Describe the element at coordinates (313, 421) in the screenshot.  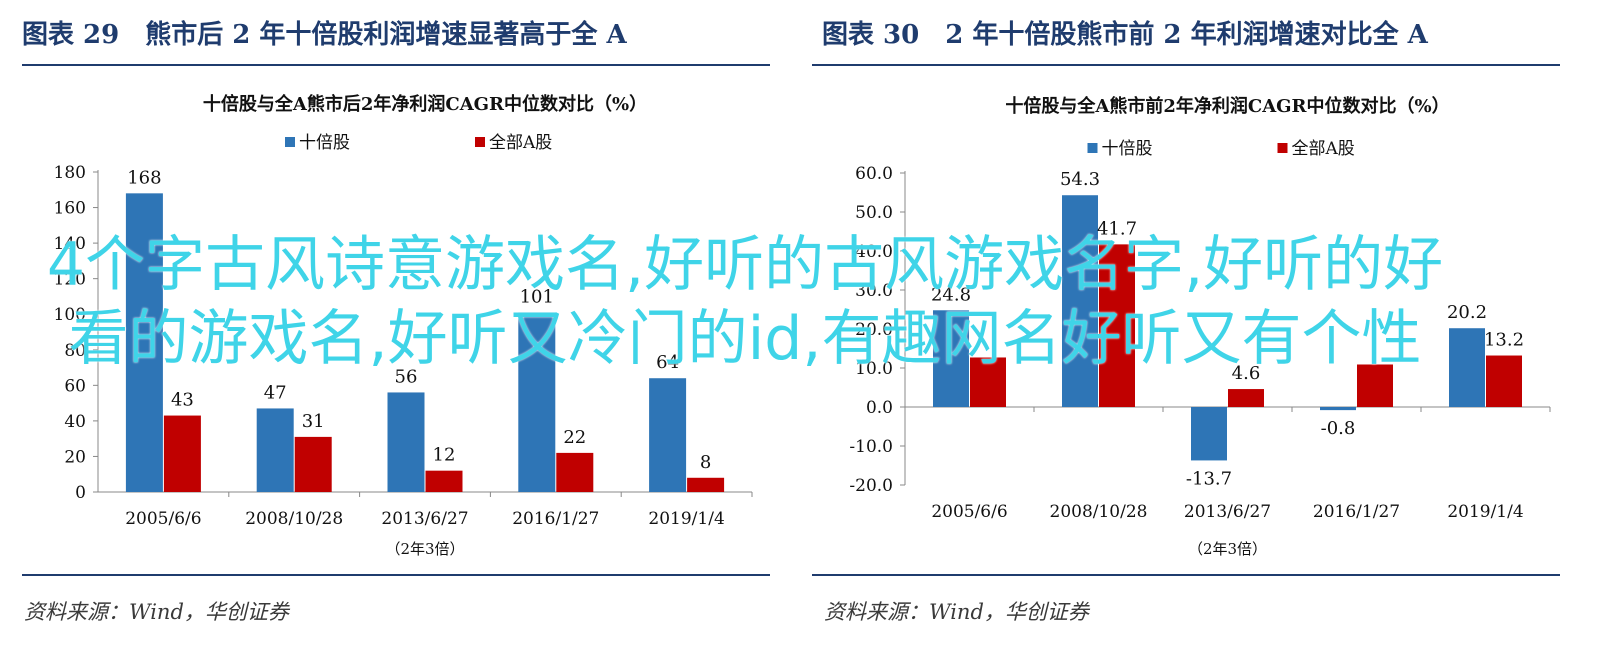
I see `data-label: 31` at that location.